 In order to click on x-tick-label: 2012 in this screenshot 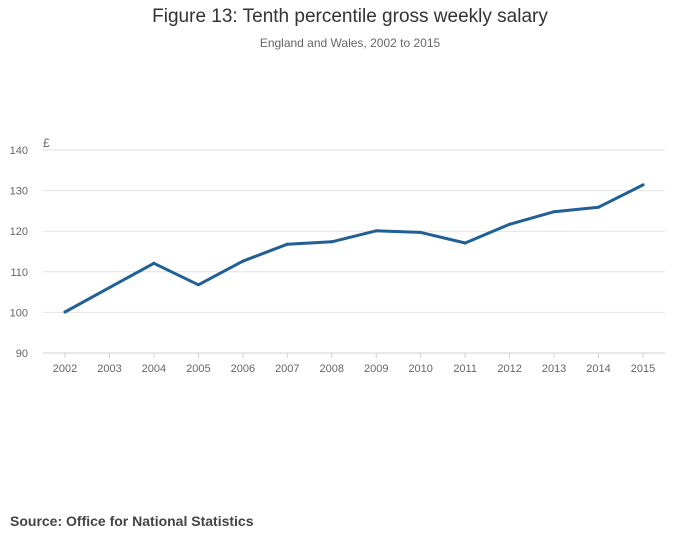, I will do `click(509, 369)`.